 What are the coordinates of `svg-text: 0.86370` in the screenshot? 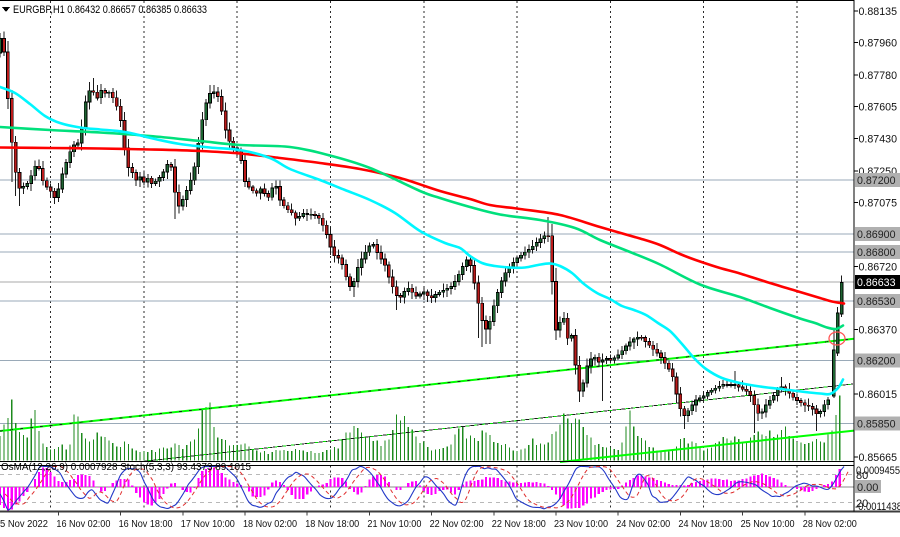 It's located at (878, 331).